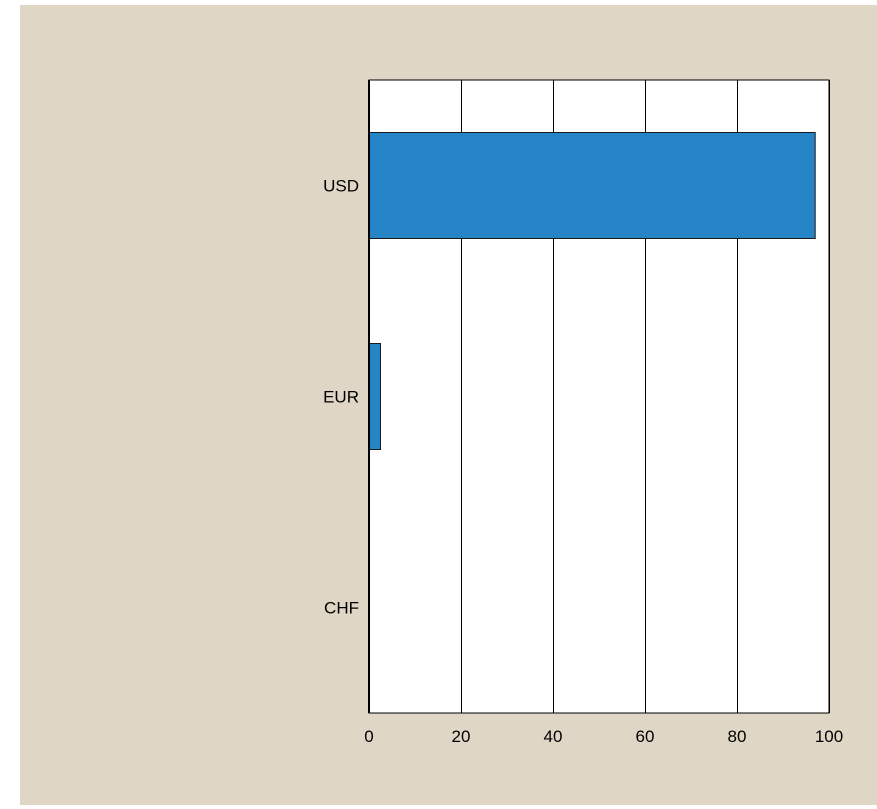  I want to click on x-tick-label-80: 80, so click(737, 736).